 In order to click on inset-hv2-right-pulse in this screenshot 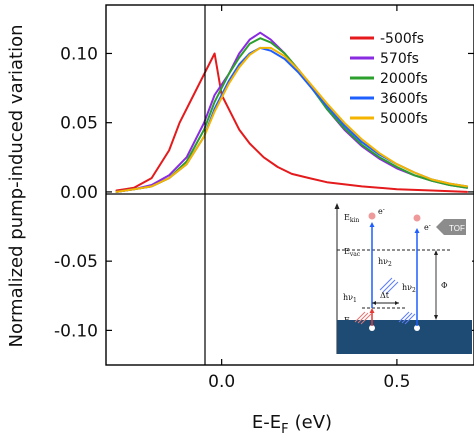, I will do `click(407, 318)`.